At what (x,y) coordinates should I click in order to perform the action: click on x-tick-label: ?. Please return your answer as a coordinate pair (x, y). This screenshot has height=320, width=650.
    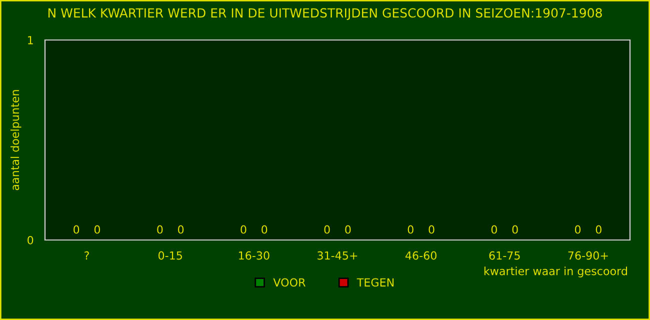
    Looking at the image, I should click on (86, 255).